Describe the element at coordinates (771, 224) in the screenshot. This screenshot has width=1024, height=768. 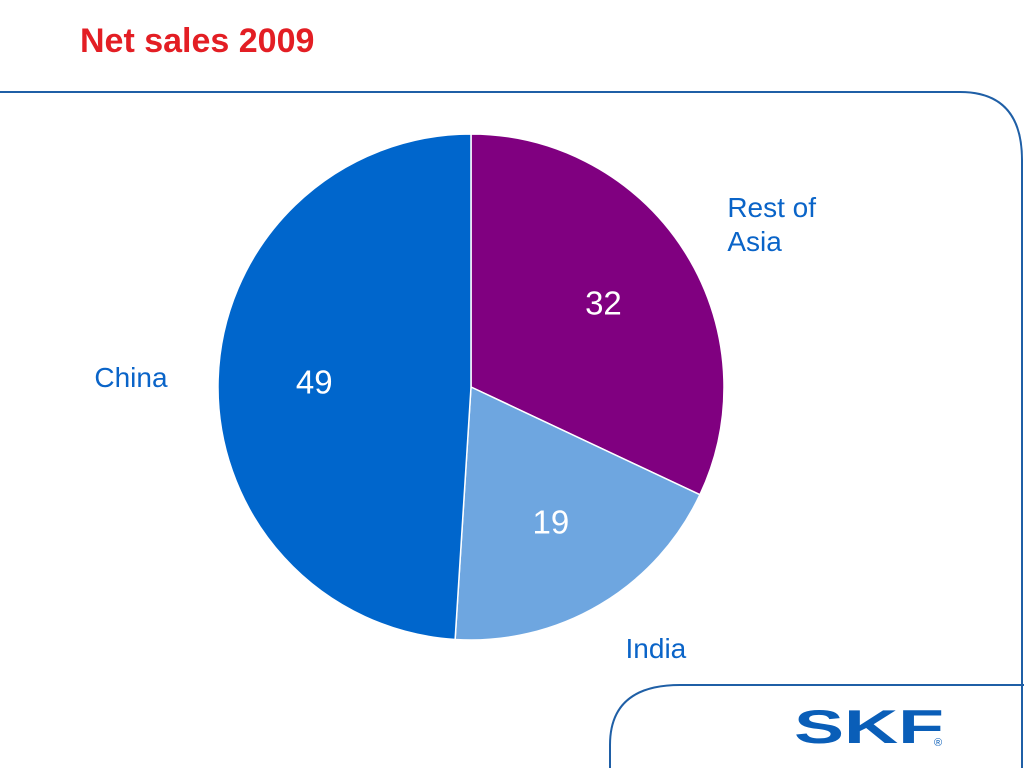
I see `slice-category-label: Rest of Asia` at that location.